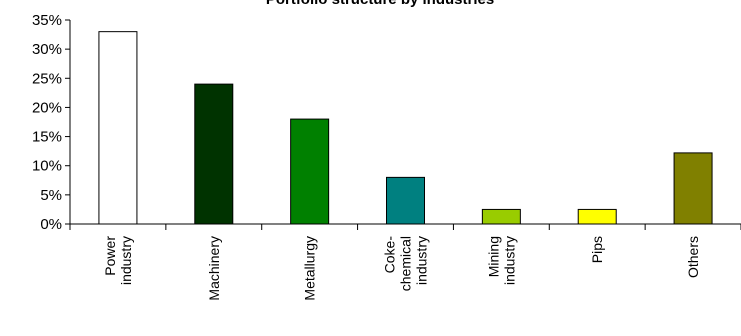  What do you see at coordinates (47, 20) in the screenshot?
I see `y-tick-label: 35%` at bounding box center [47, 20].